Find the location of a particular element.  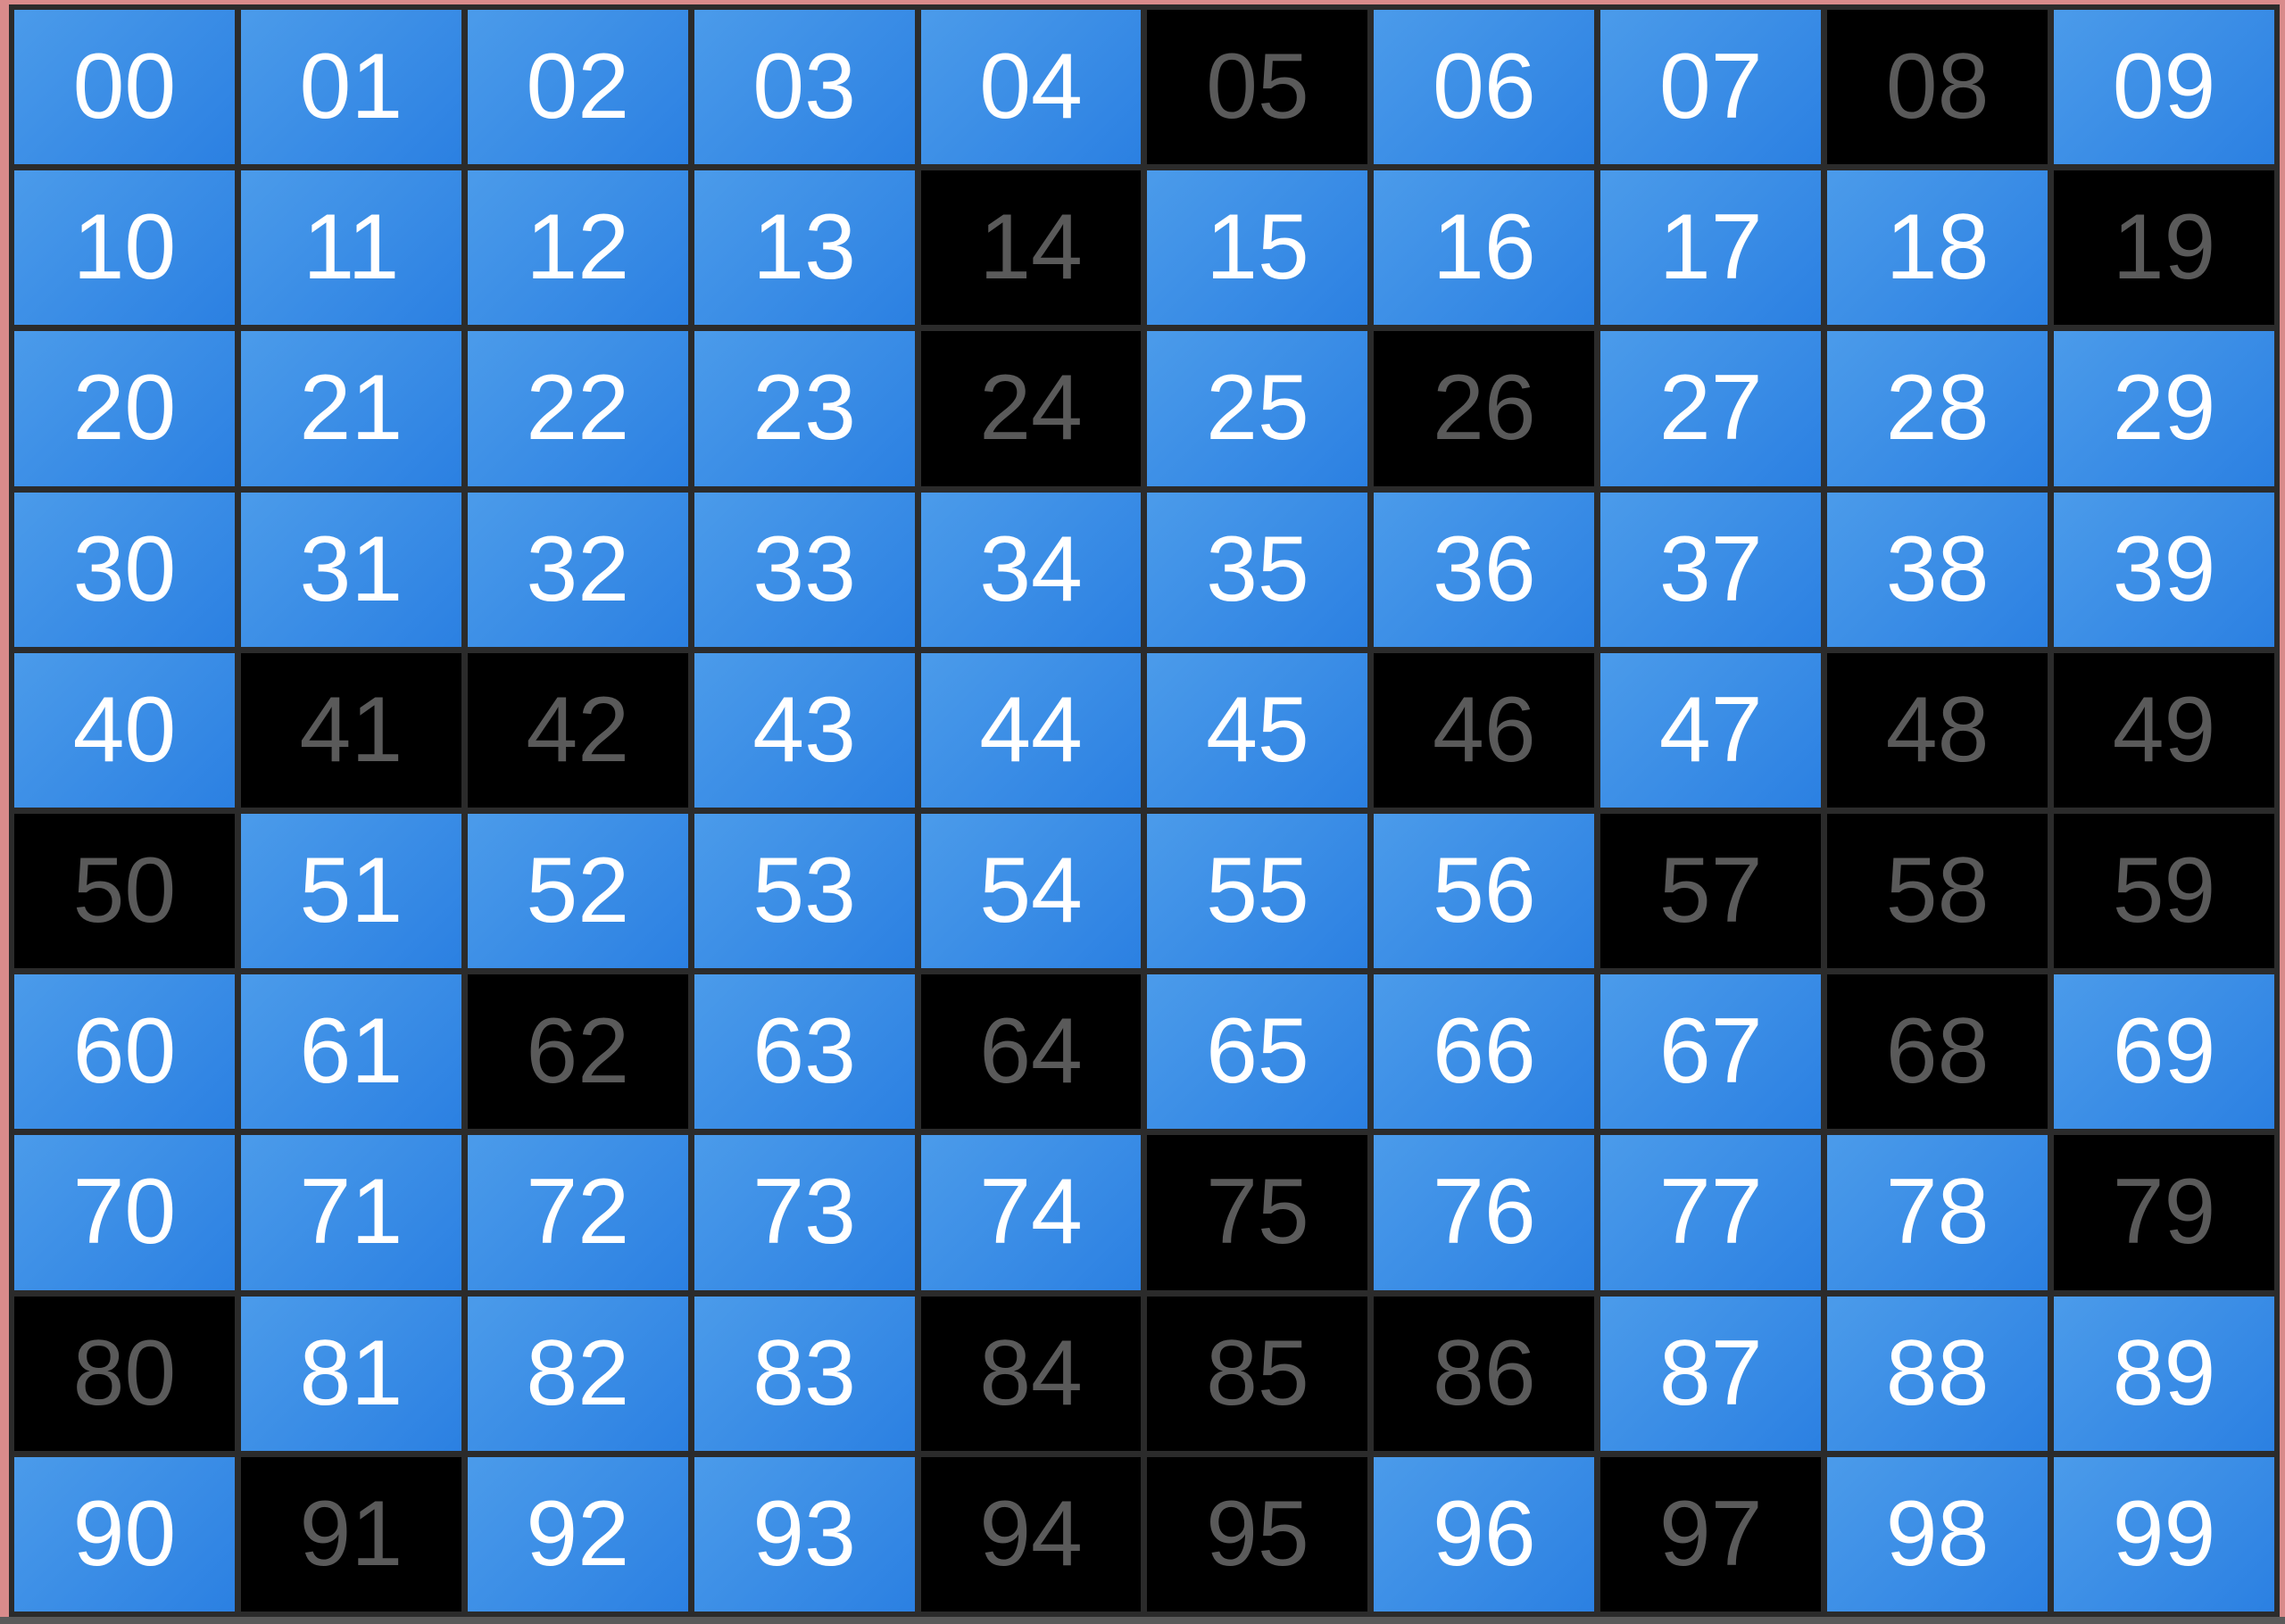

grid-cell-67: 67 is located at coordinates (1711, 1052).